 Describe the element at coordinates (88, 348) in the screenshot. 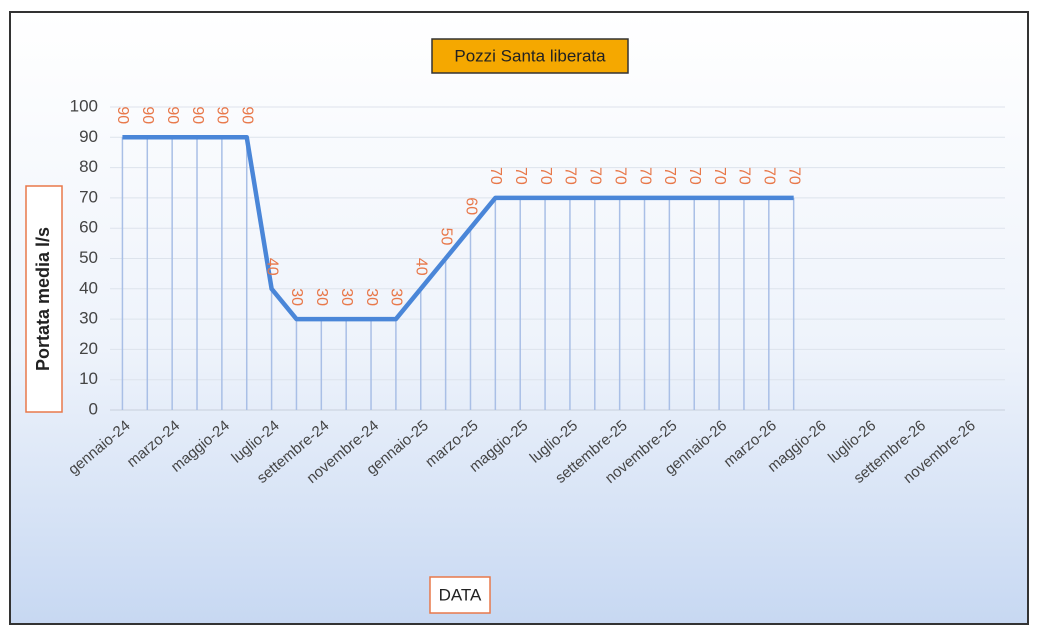

I see `y-tick-label: 20` at that location.